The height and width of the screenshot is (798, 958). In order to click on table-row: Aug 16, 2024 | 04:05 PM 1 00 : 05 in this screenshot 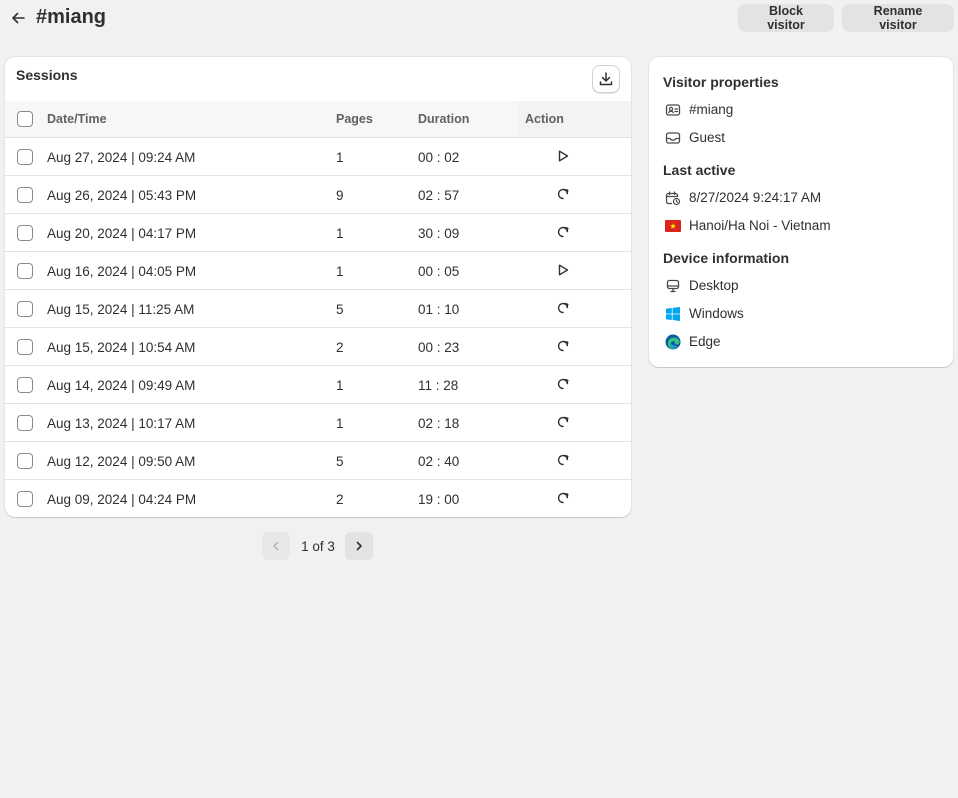, I will do `click(318, 271)`.